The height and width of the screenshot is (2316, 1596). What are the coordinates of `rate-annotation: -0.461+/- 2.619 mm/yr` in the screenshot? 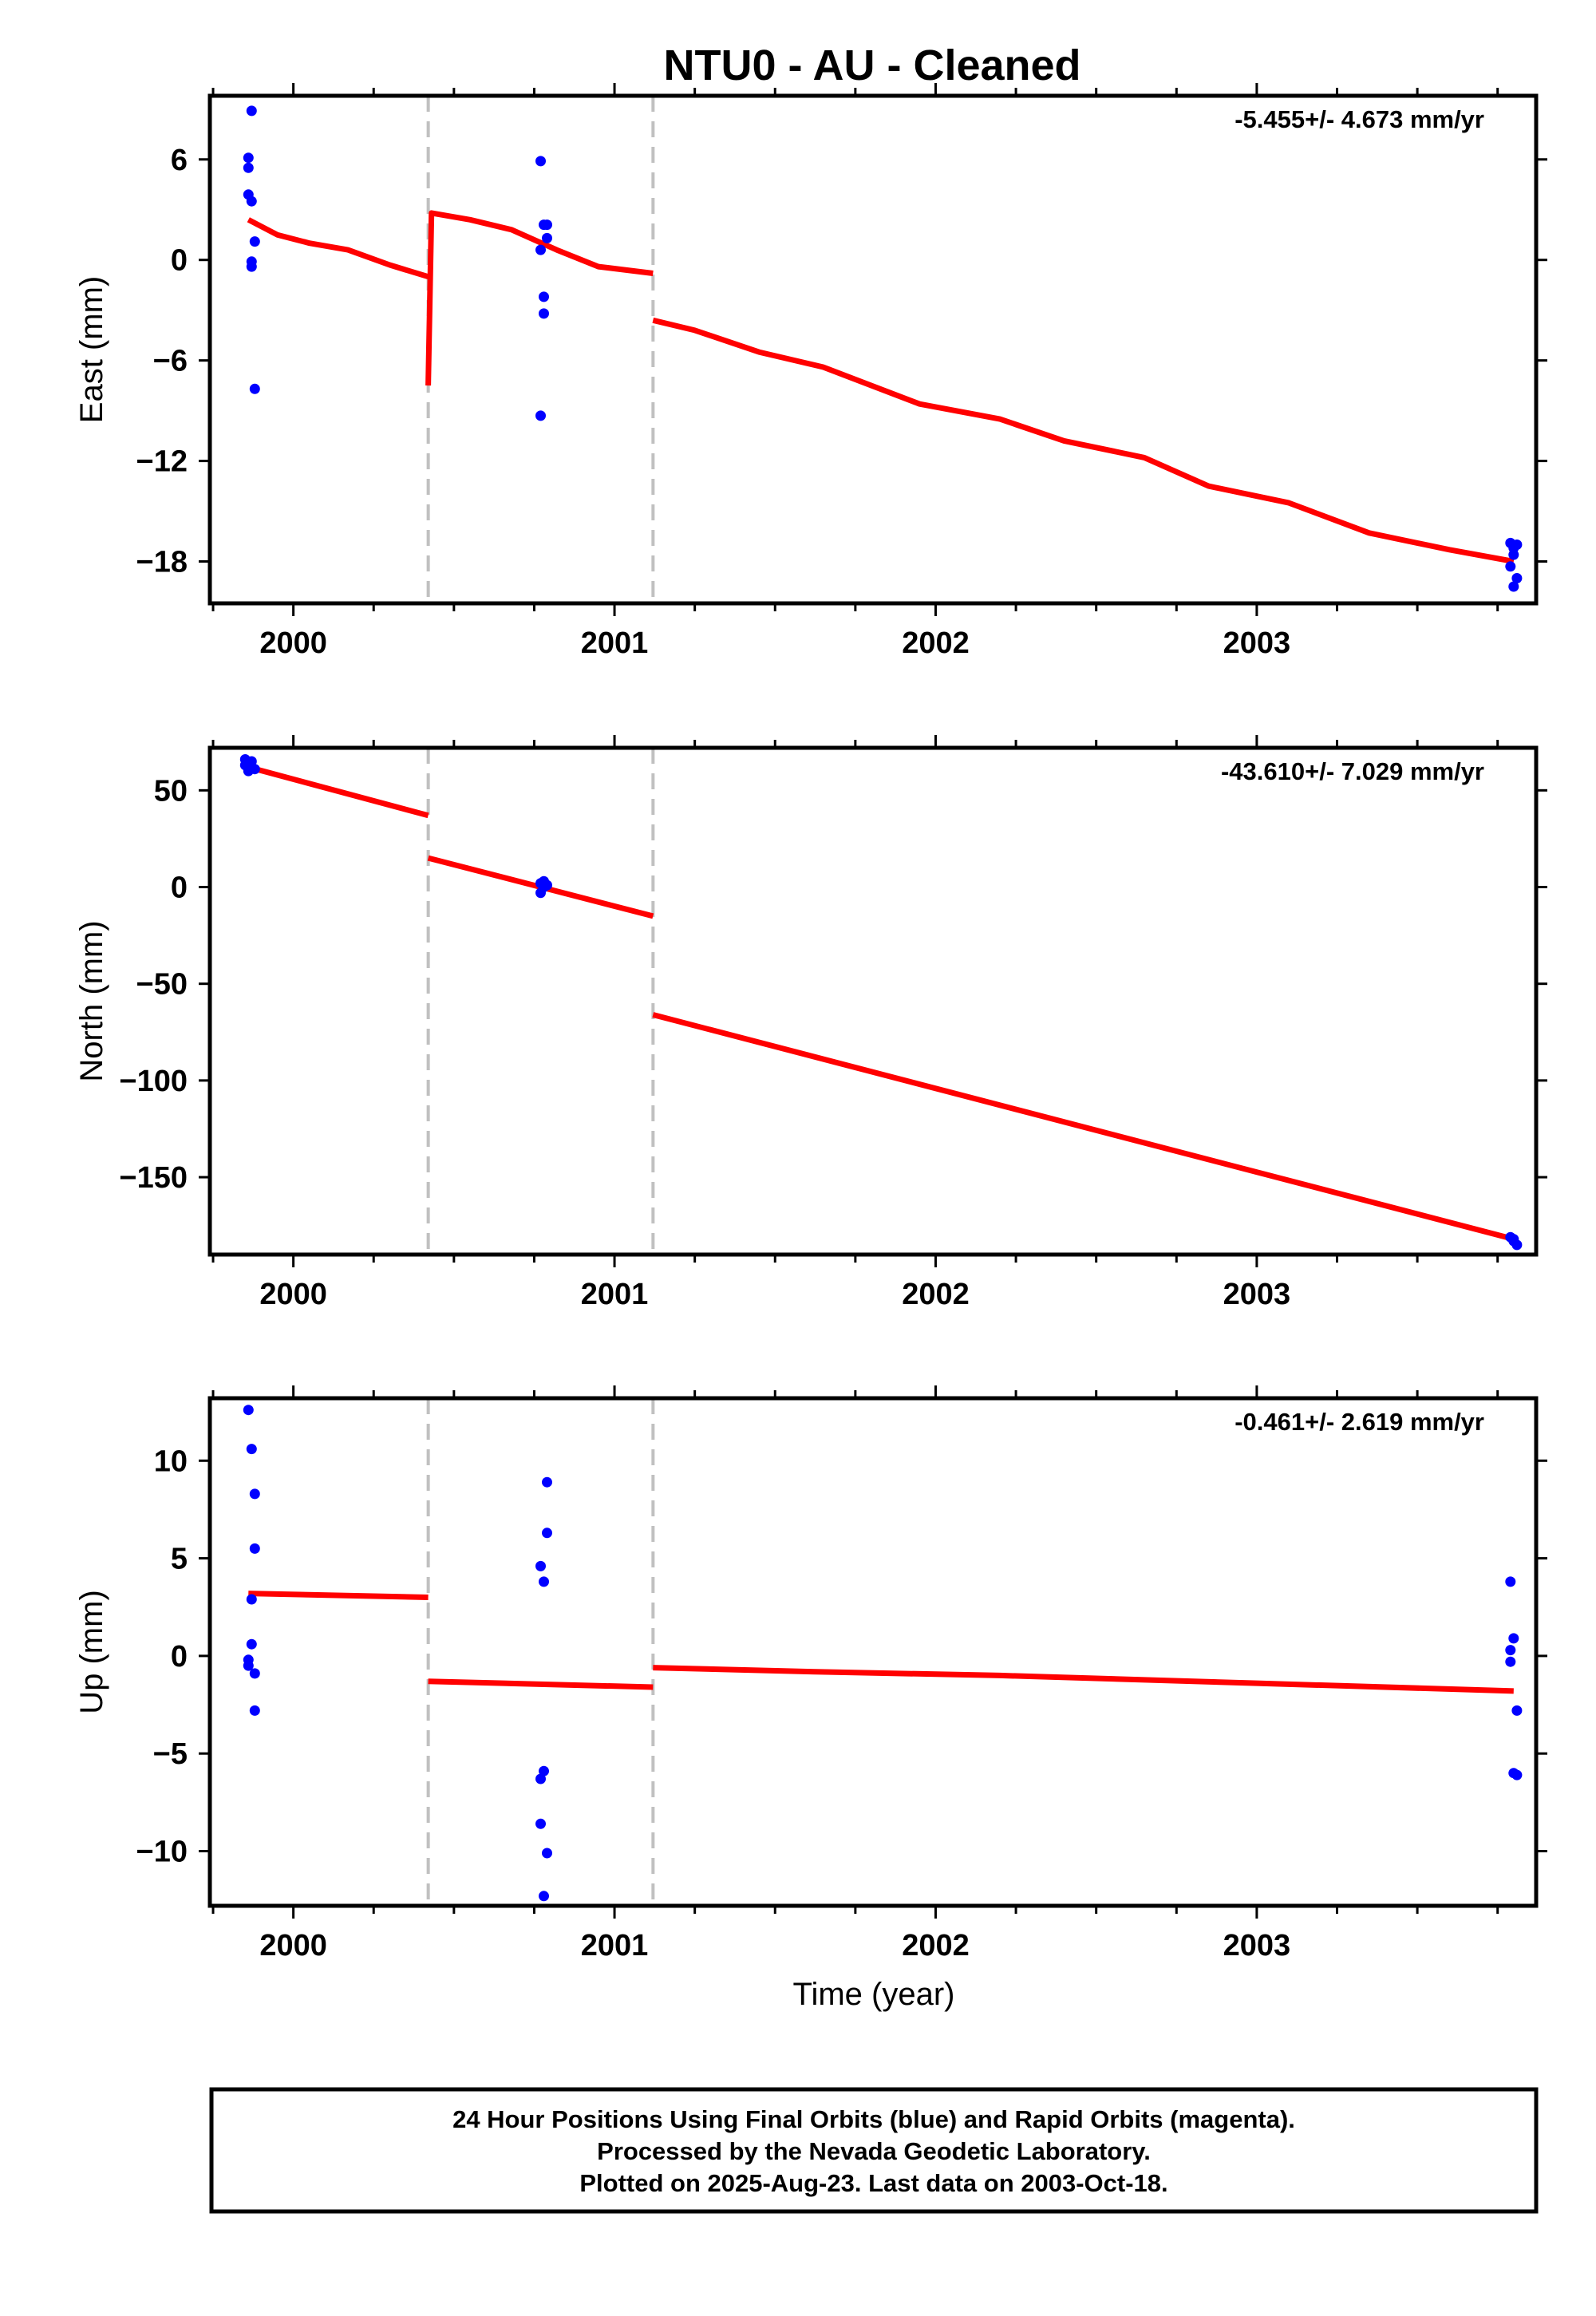 It's located at (1359, 1422).